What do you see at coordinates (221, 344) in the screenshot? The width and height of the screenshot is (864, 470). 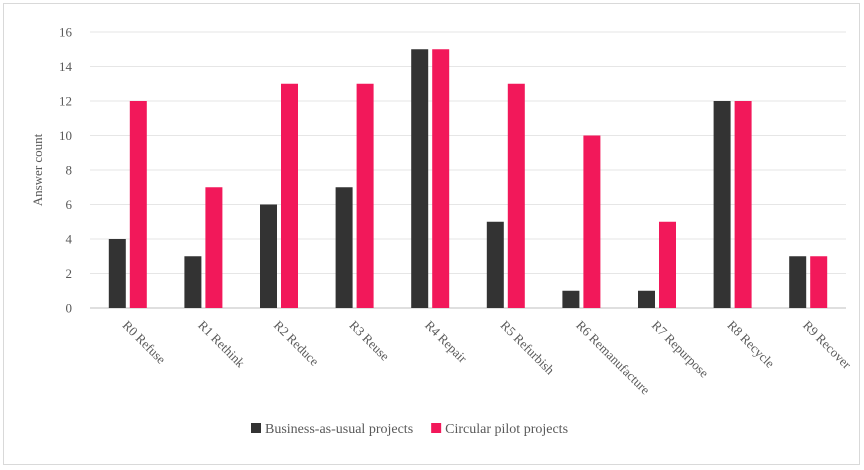 I see `x-tick-label: R1 Rethink` at bounding box center [221, 344].